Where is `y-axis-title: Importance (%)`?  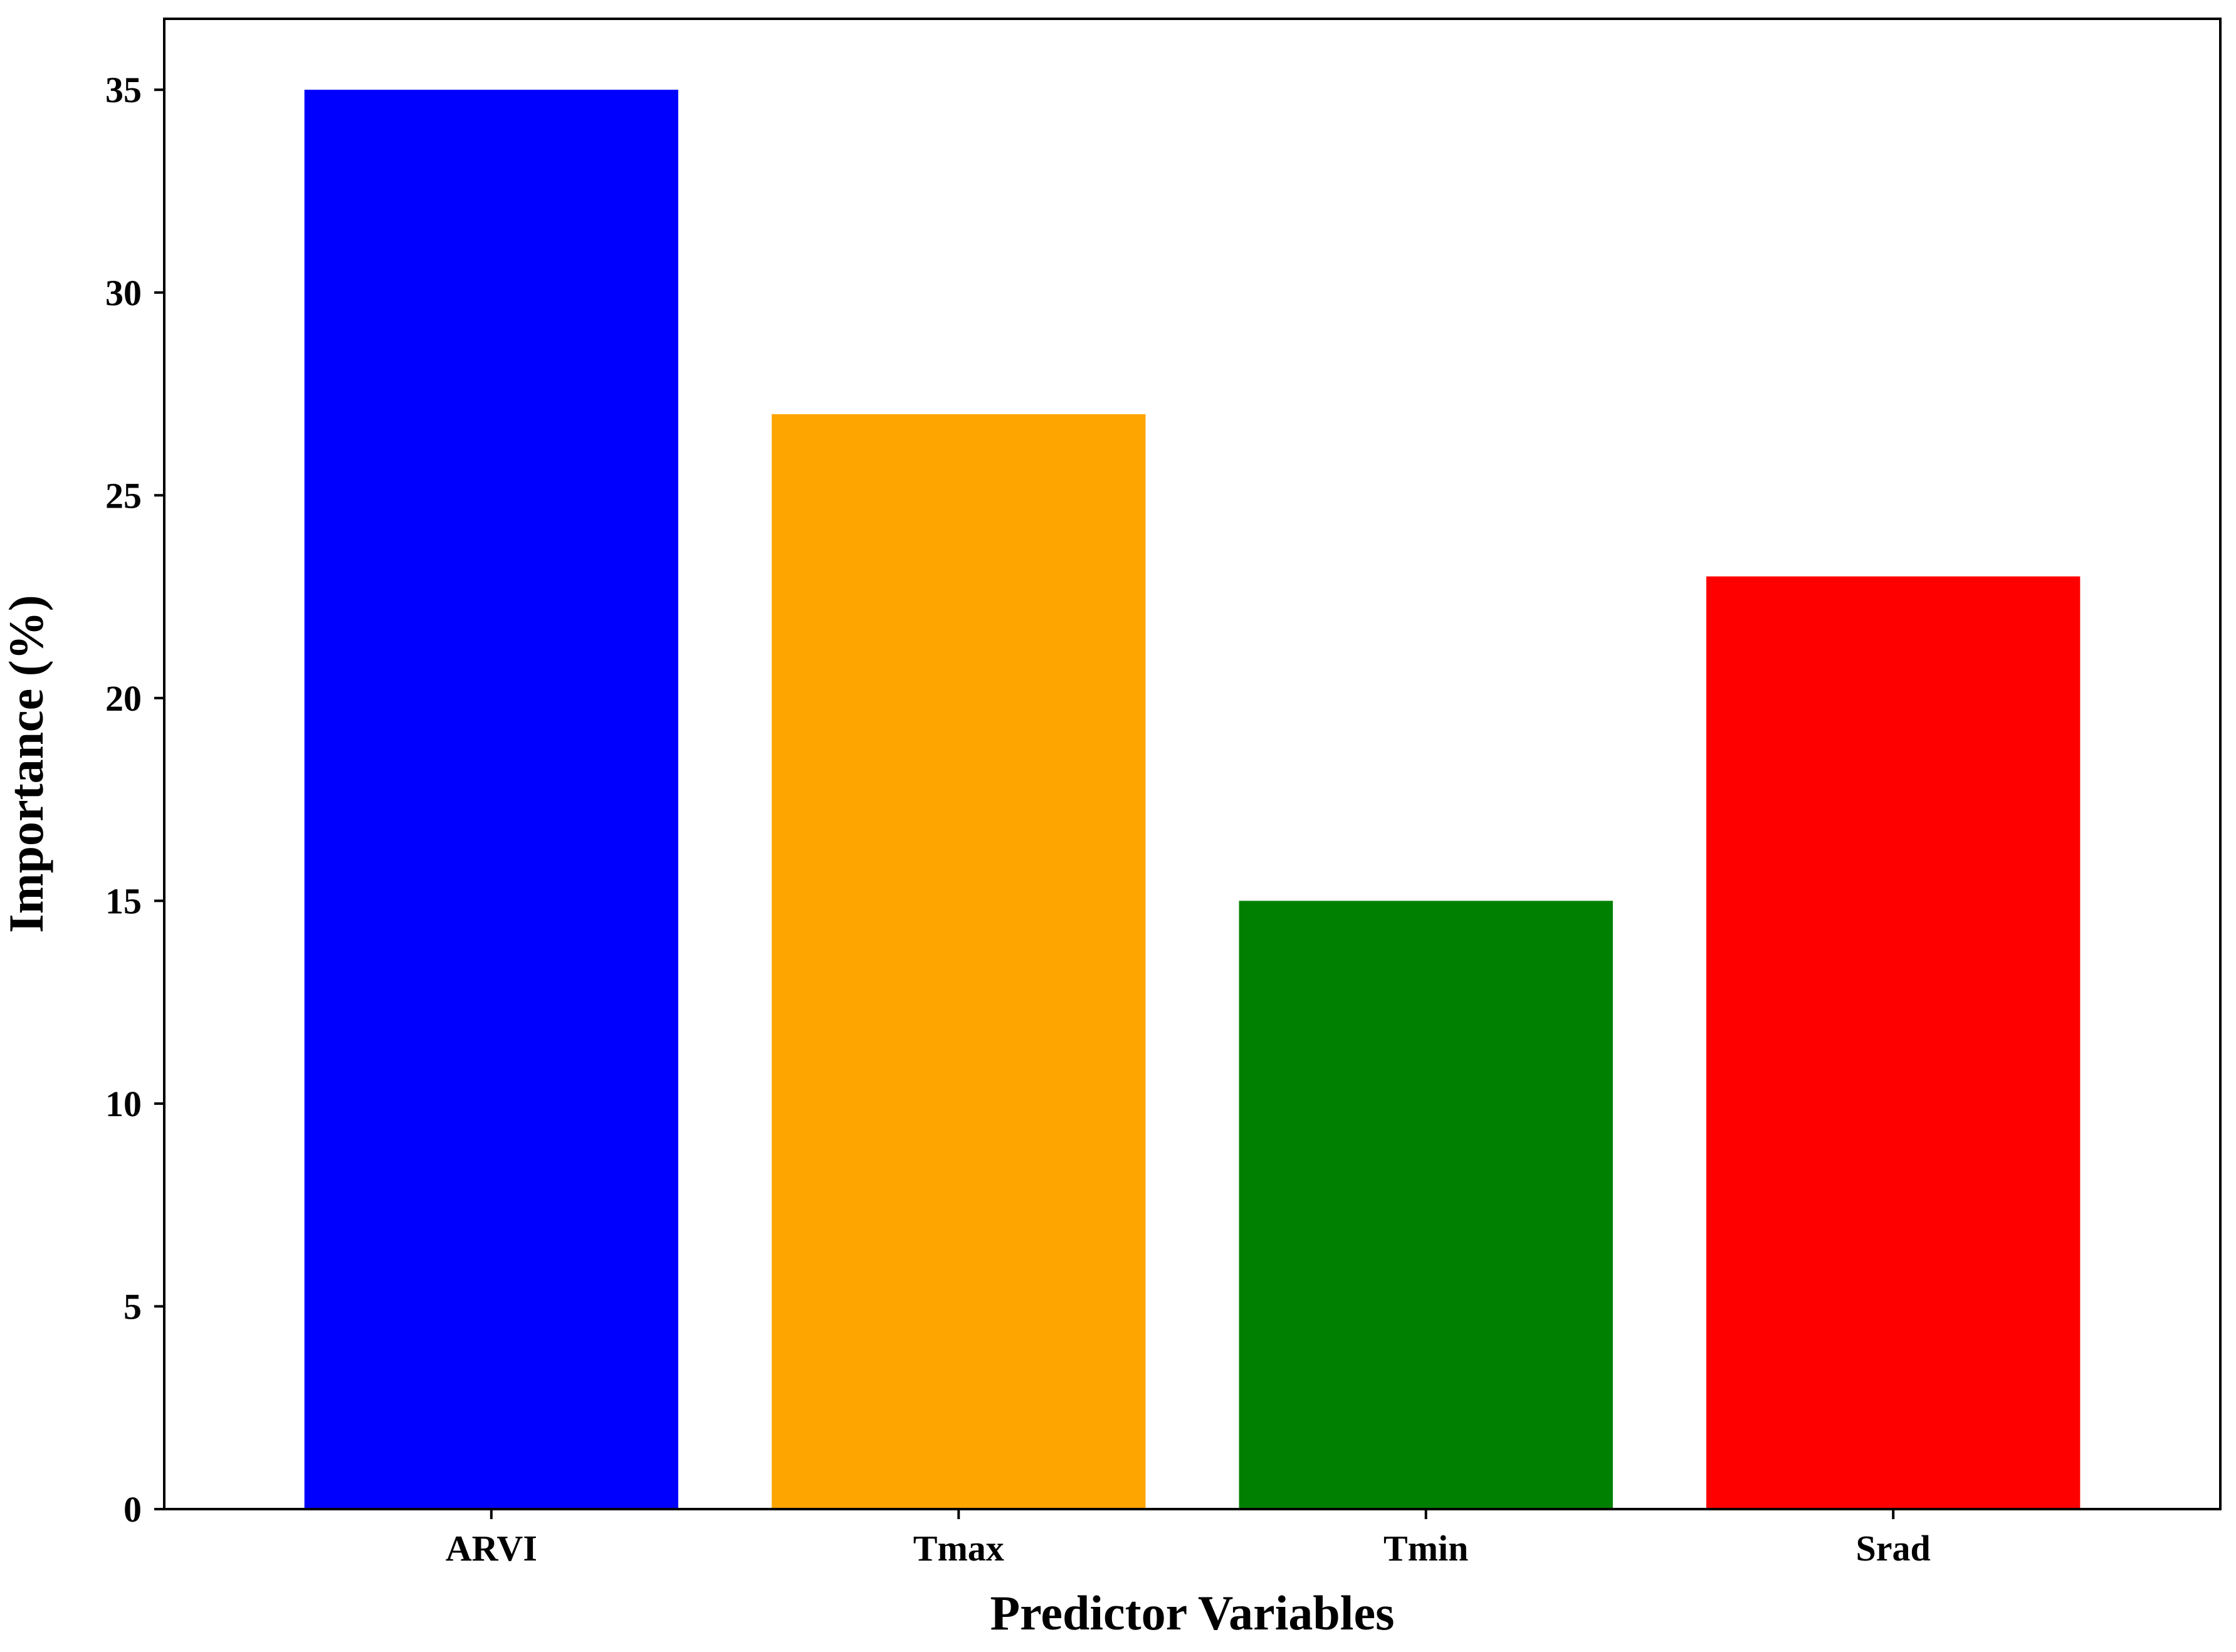 y-axis-title: Importance (%) is located at coordinates (26, 764).